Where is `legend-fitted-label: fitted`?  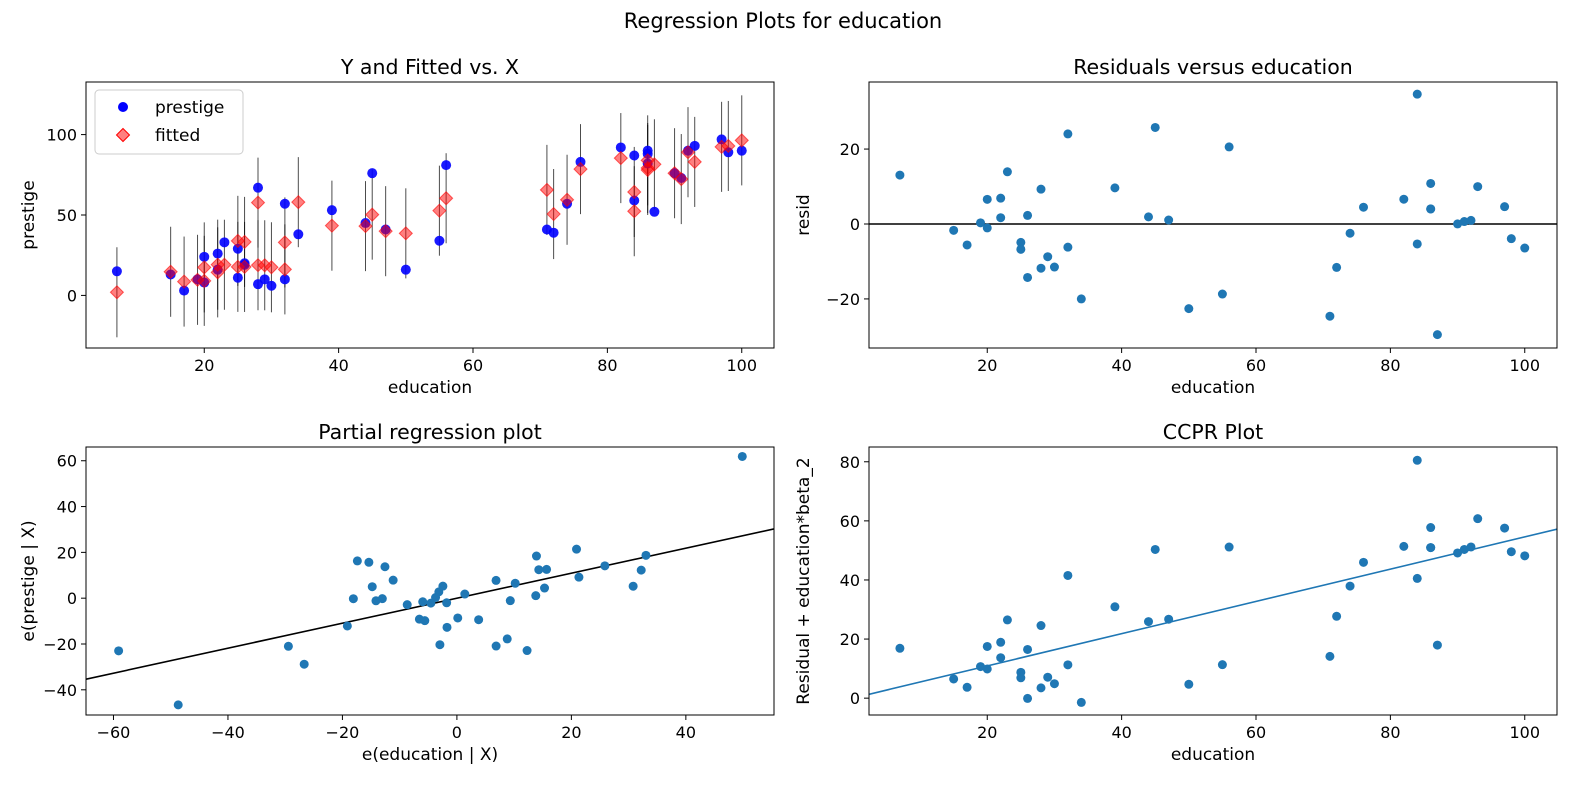
legend-fitted-label: fitted is located at coordinates (177, 136).